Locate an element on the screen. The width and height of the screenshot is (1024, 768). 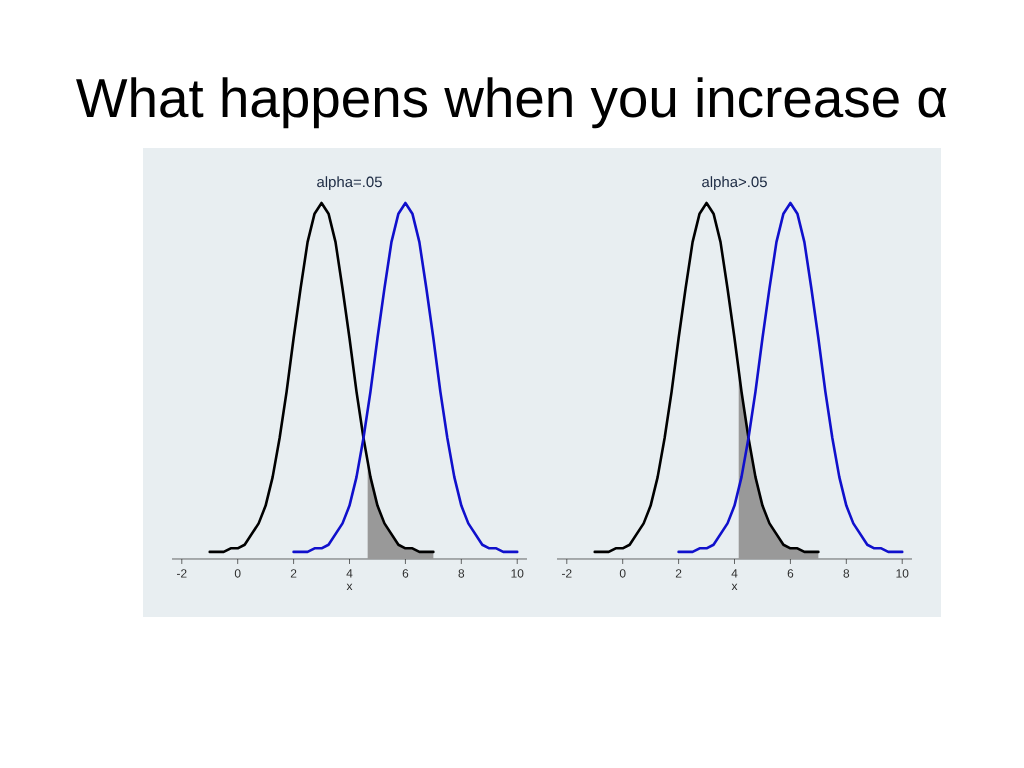
chart-title: alpha>.05 is located at coordinates (734, 183).